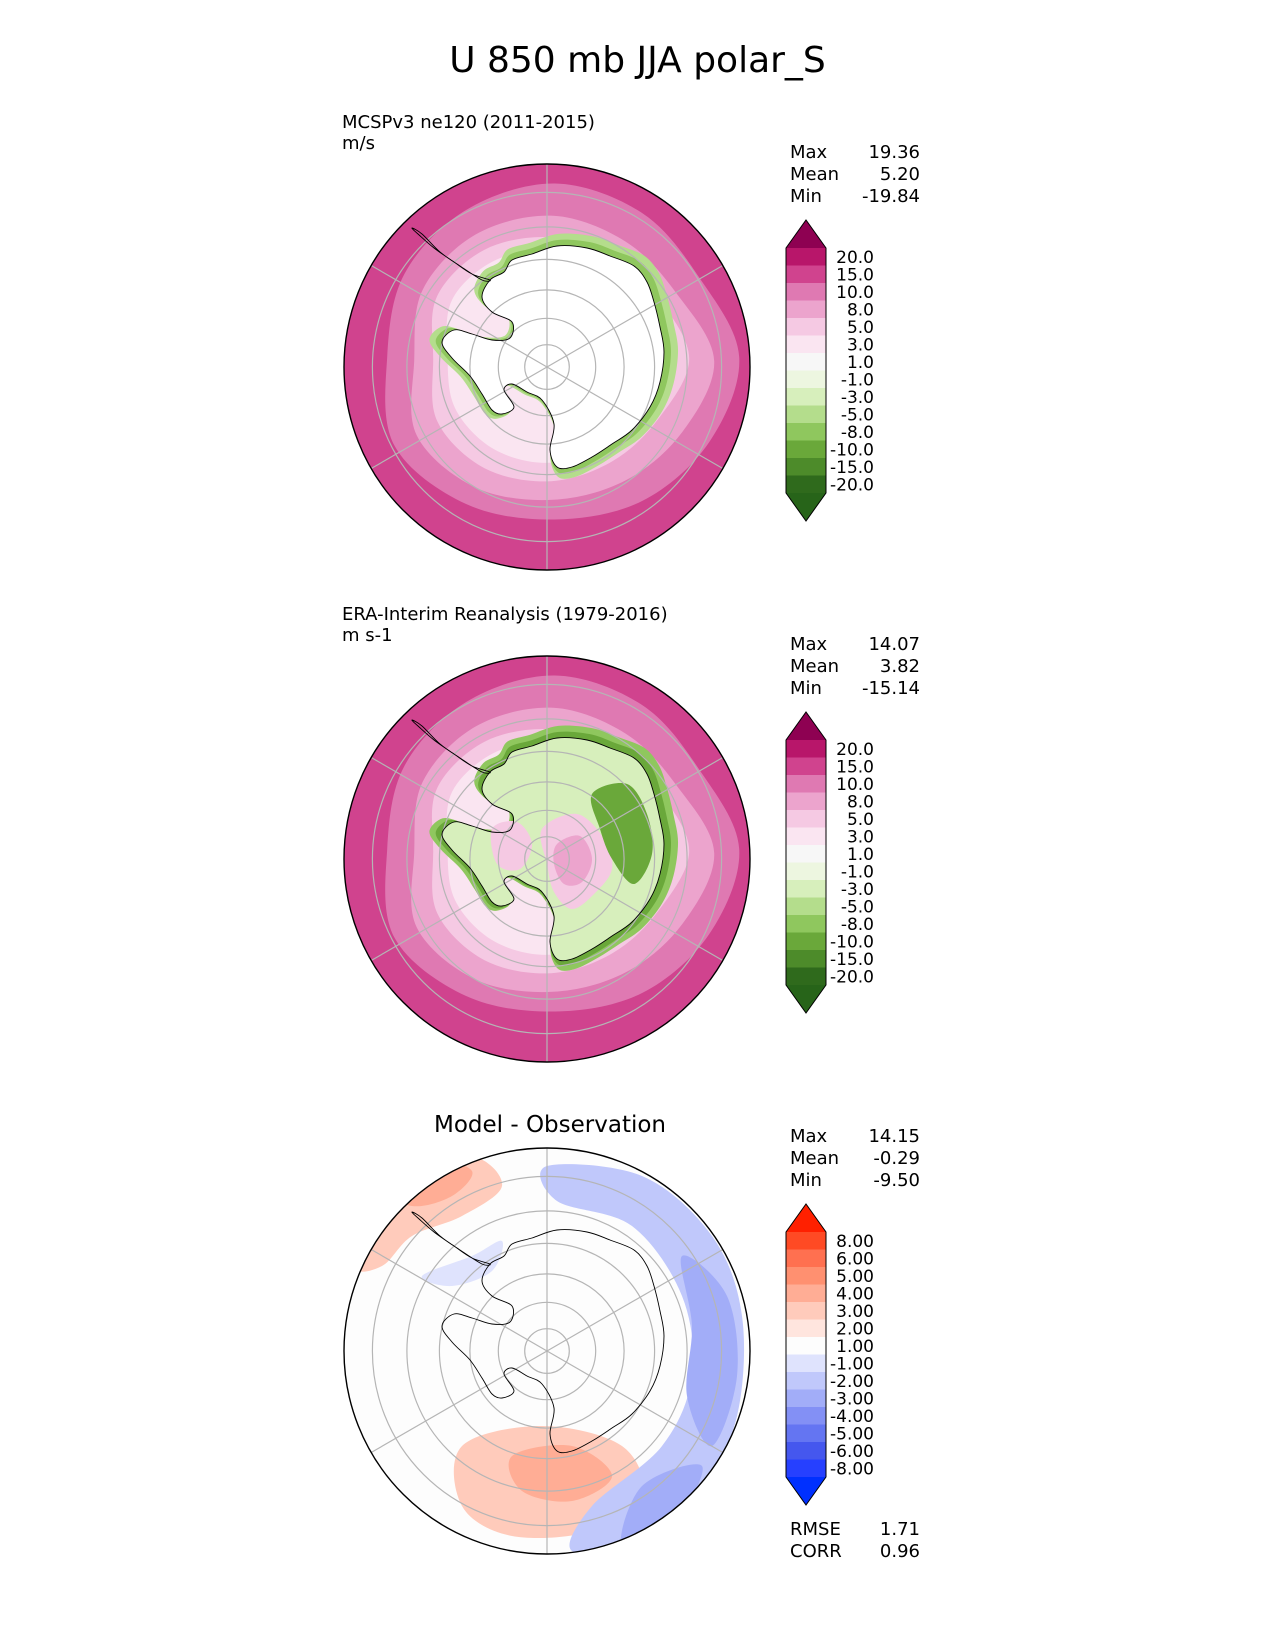  Describe the element at coordinates (855, 1259) in the screenshot. I see `colorbar-tick-label: 6.00` at that location.